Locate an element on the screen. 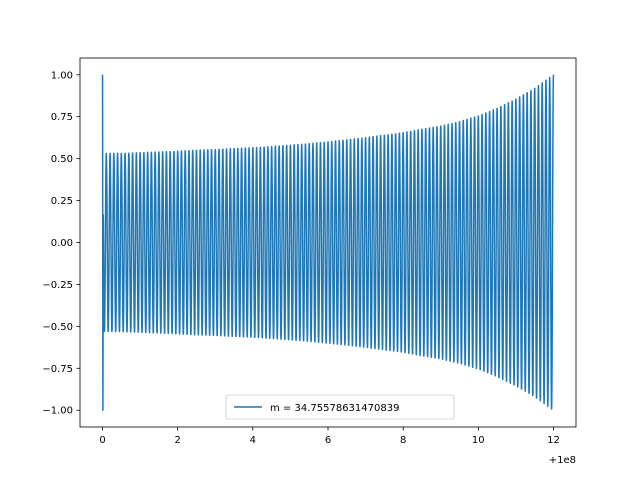  y-tick-label: −0.50 is located at coordinates (57, 327).